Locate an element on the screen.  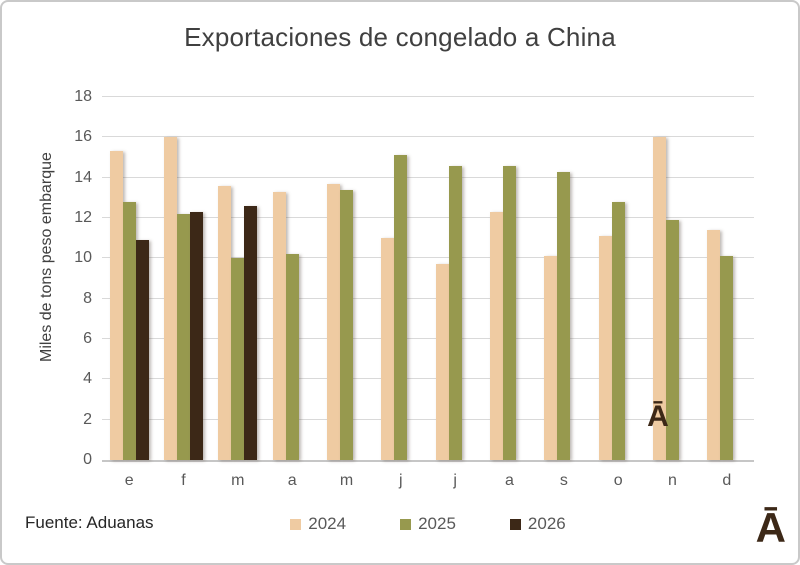
legend-swatch-2024 is located at coordinates (296, 524).